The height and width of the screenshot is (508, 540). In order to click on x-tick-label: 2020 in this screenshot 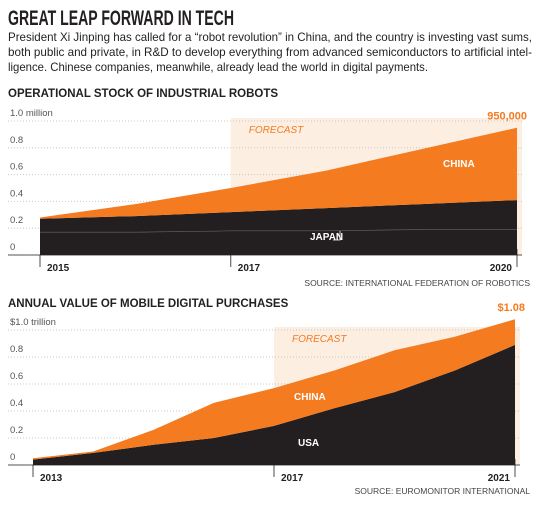, I will do `click(501, 268)`.